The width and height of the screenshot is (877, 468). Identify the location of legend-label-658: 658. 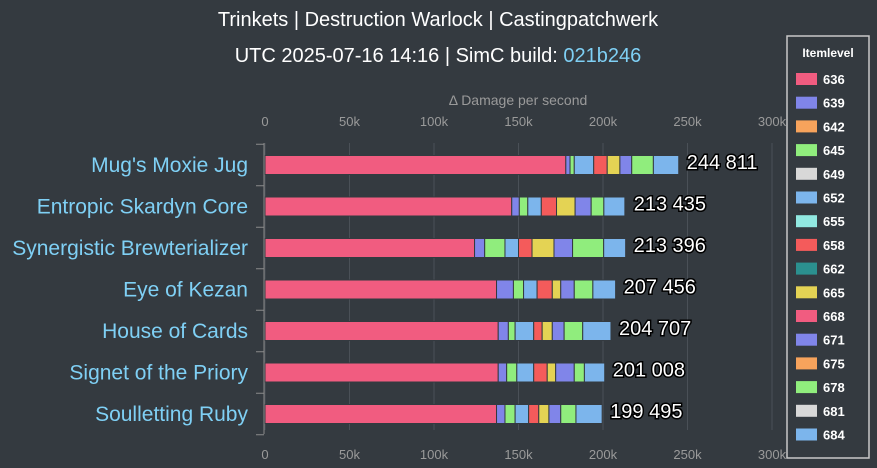
(834, 245).